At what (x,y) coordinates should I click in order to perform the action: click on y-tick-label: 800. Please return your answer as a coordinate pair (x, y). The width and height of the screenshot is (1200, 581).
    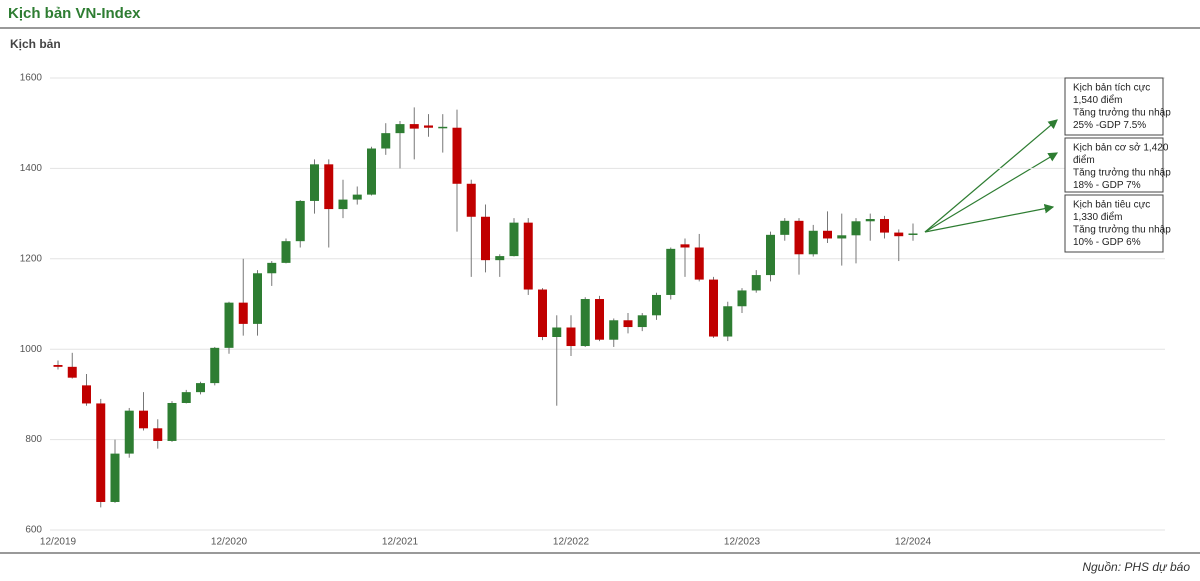
    Looking at the image, I should click on (33, 439).